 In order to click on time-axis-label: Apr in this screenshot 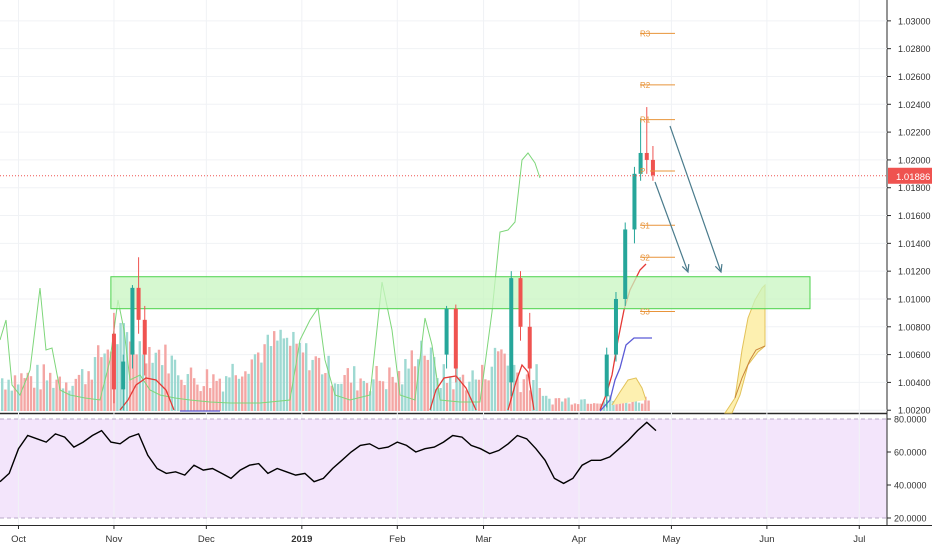, I will do `click(579, 539)`.